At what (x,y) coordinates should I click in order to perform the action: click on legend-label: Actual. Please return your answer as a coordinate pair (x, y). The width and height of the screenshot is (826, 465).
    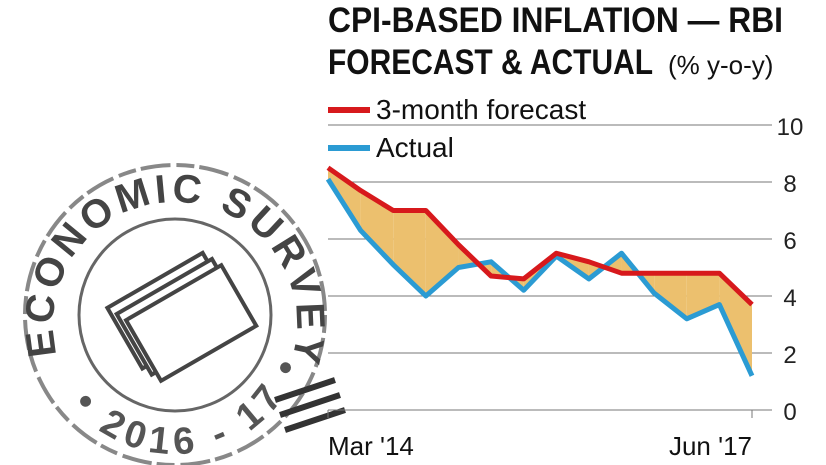
    Looking at the image, I should click on (415, 147).